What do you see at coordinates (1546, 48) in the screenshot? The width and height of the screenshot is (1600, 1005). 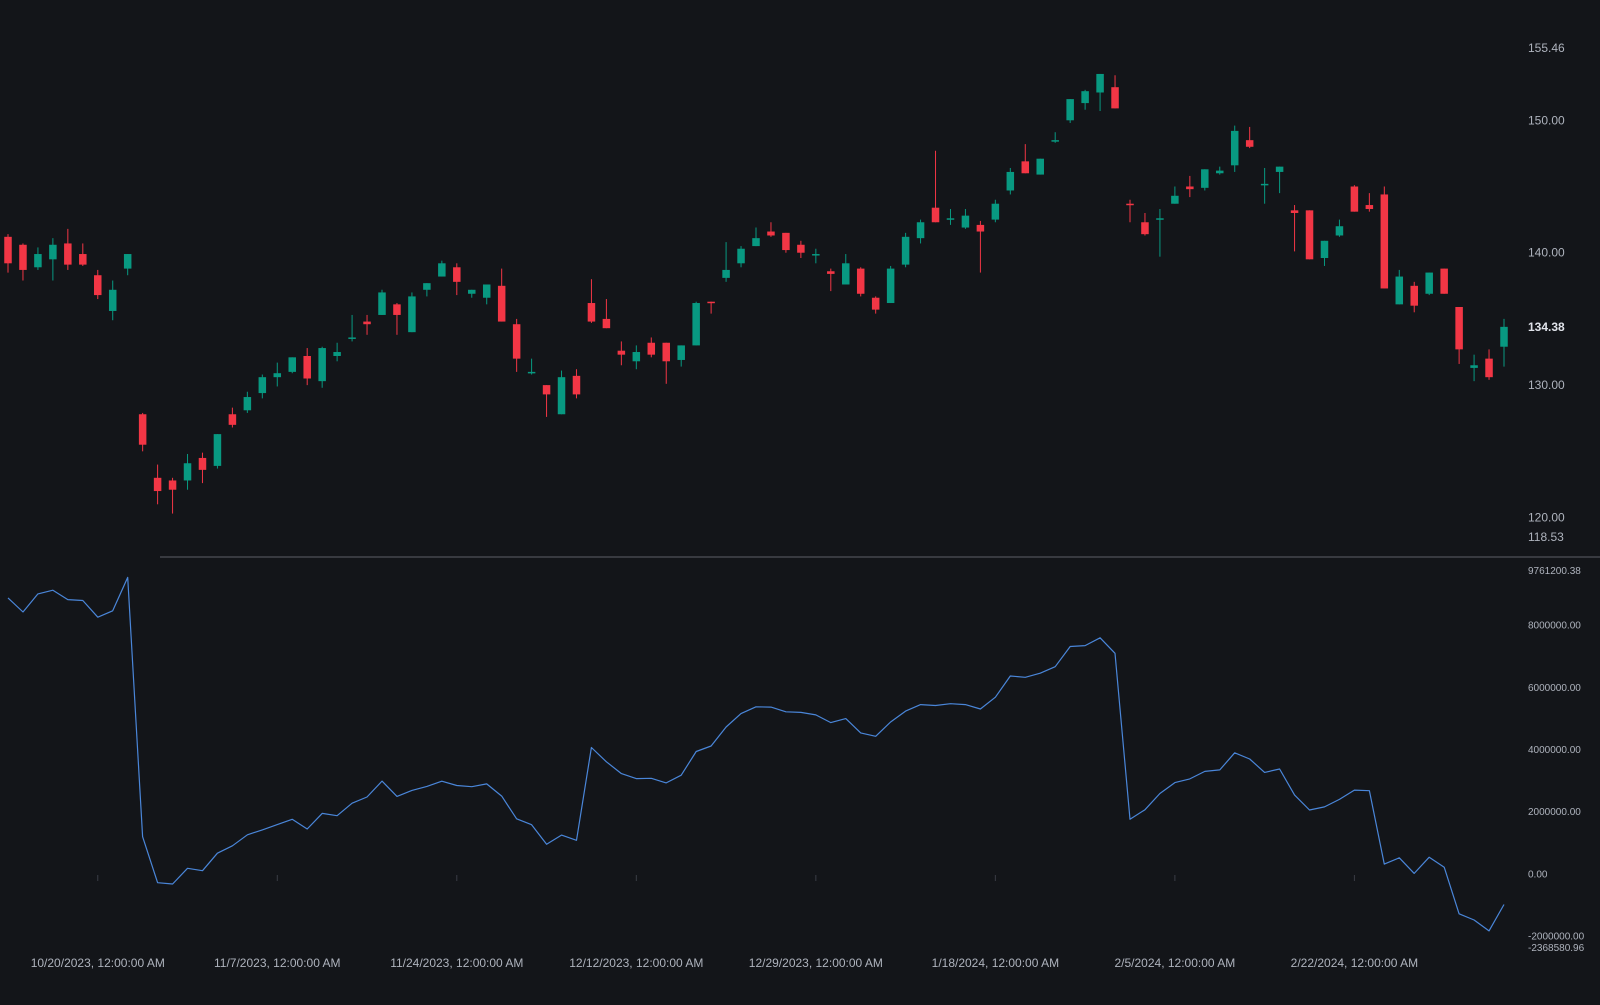 I see `price-axis-label: 155.46` at bounding box center [1546, 48].